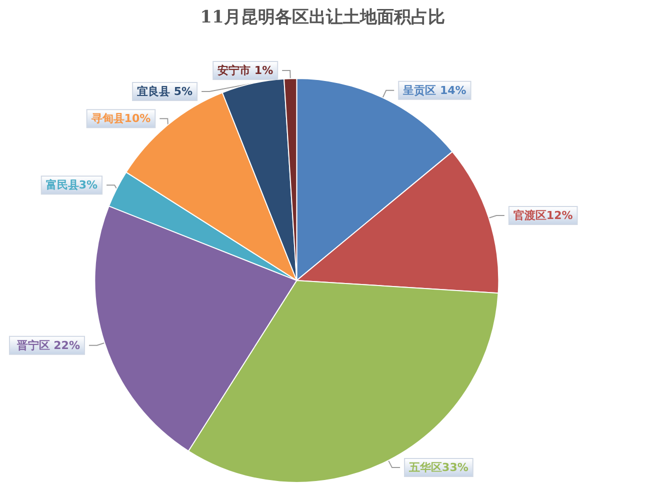 This screenshot has height=492, width=645. Describe the element at coordinates (246, 71) in the screenshot. I see `slice-label: 安宁市 1%` at that location.